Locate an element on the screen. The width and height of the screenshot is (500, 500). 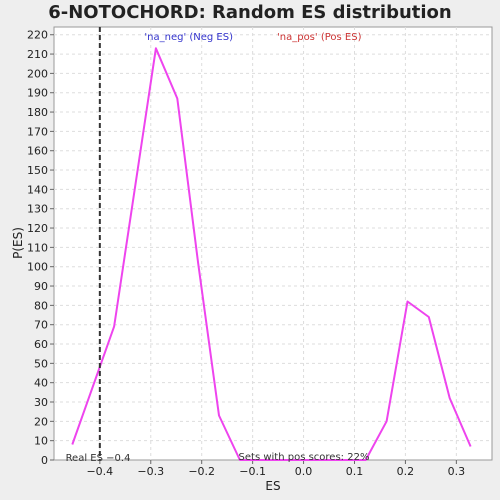
x-tick-label: −0.2 is located at coordinates (201, 471).